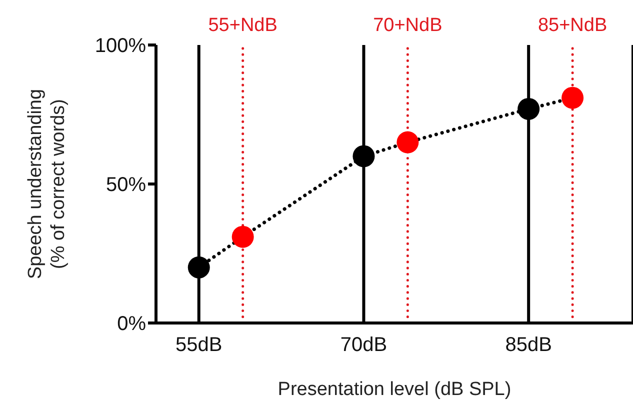  I want to click on x-tick-label: 70dB, so click(364, 345).